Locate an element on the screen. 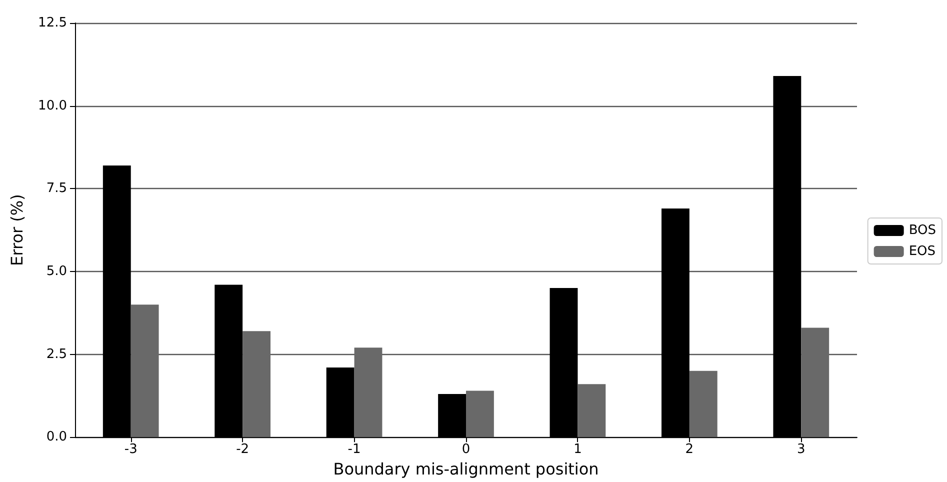 This screenshot has width=947, height=482. x-tick-label: -1 is located at coordinates (354, 450).